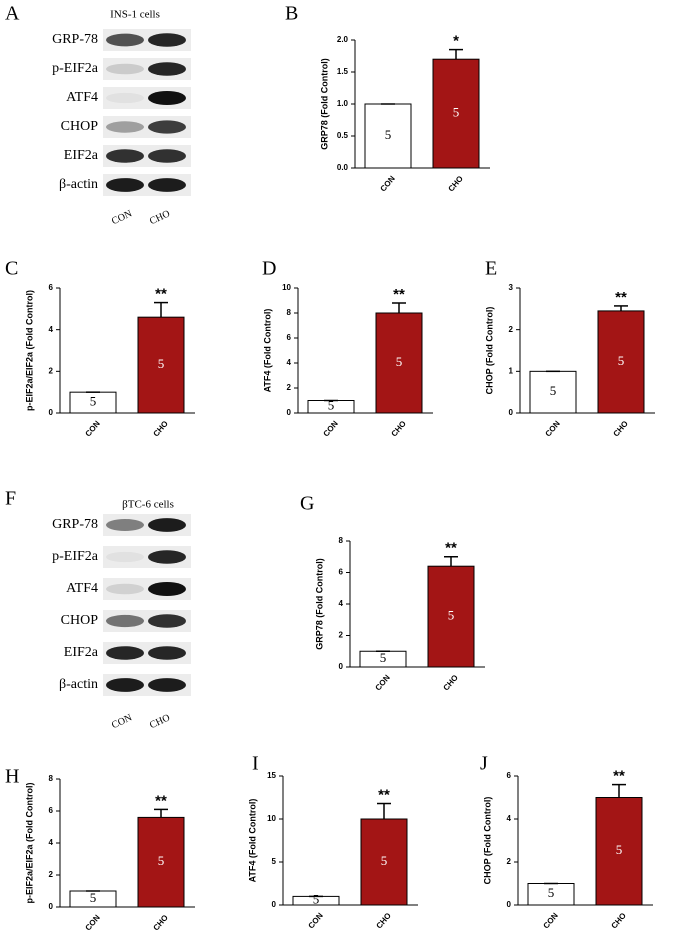  Describe the element at coordinates (291, 14) in the screenshot. I see `panel-letter: B` at that location.